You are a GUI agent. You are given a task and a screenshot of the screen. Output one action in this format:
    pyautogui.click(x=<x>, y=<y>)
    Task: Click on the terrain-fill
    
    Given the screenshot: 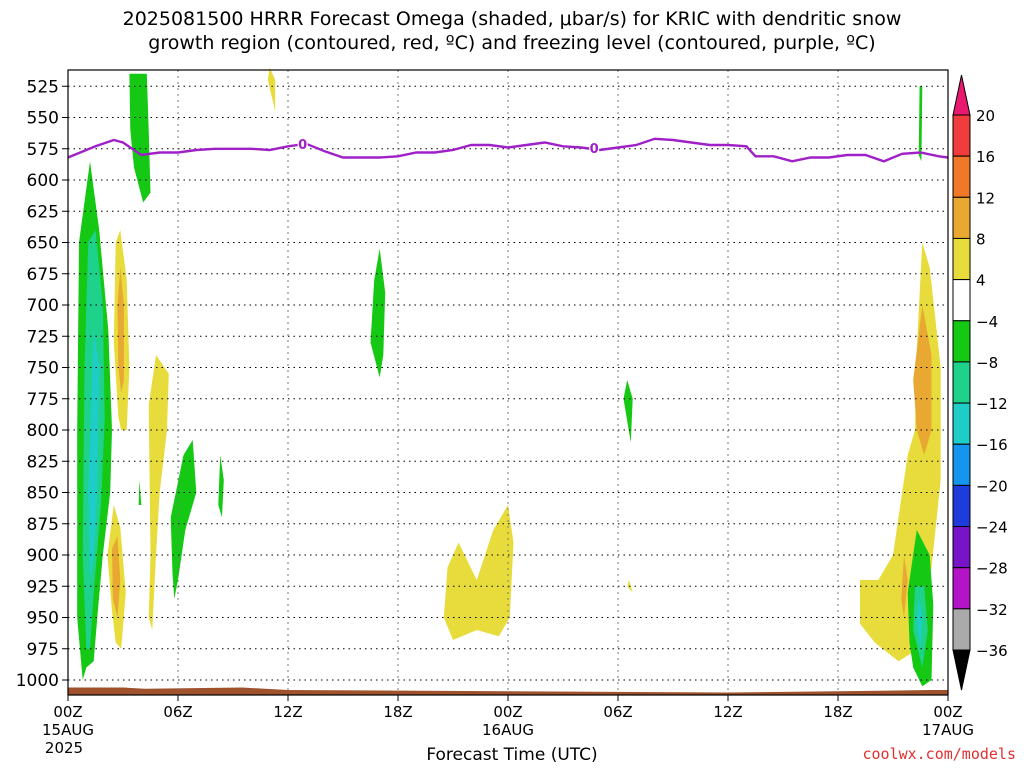 What is the action you would take?
    pyautogui.click(x=508, y=691)
    